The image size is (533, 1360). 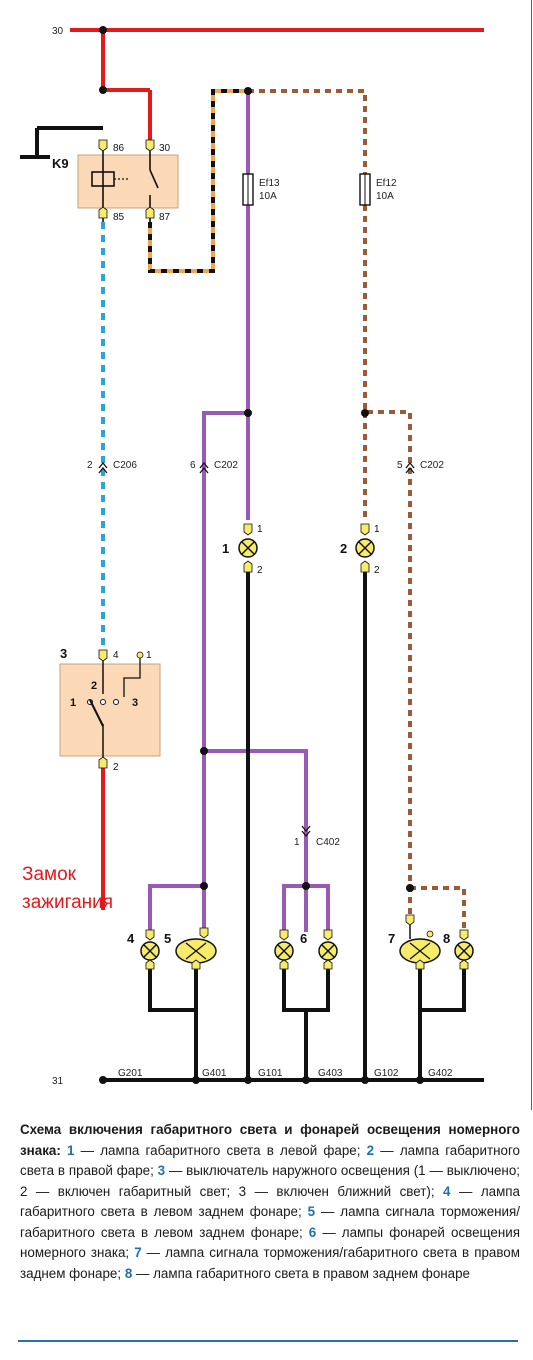 I want to click on ground-g402: G402, so click(x=440, y=1073).